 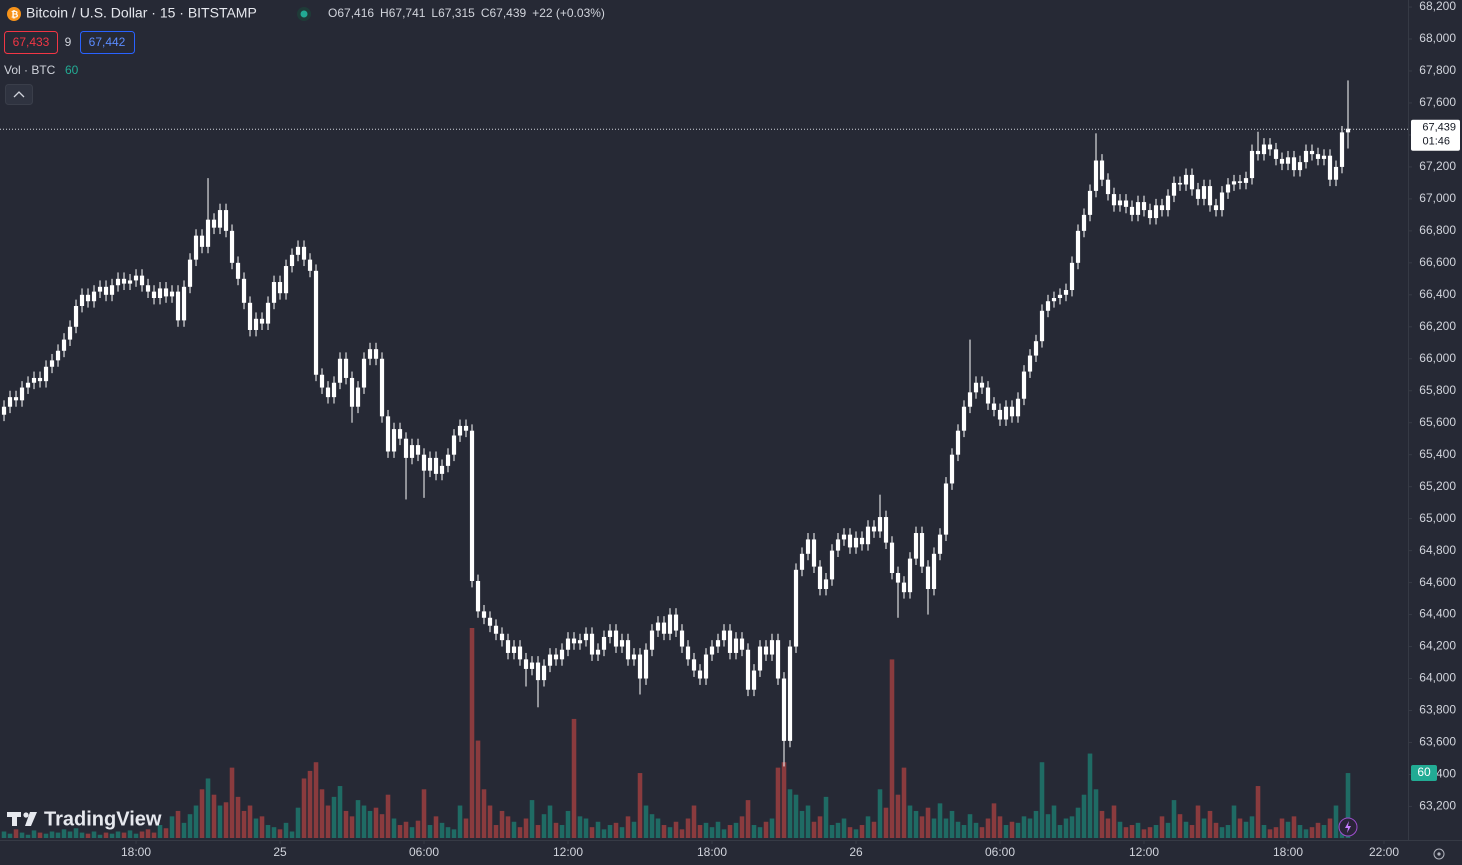 What do you see at coordinates (1437, 486) in the screenshot?
I see `y-tick-label: 65,200` at bounding box center [1437, 486].